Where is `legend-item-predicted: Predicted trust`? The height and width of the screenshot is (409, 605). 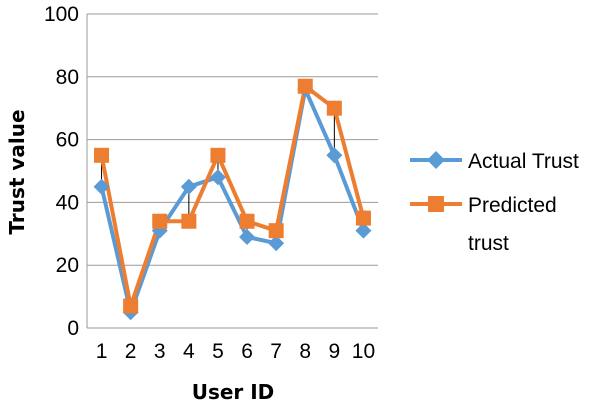 legend-item-predicted: Predicted trust is located at coordinates (483, 224).